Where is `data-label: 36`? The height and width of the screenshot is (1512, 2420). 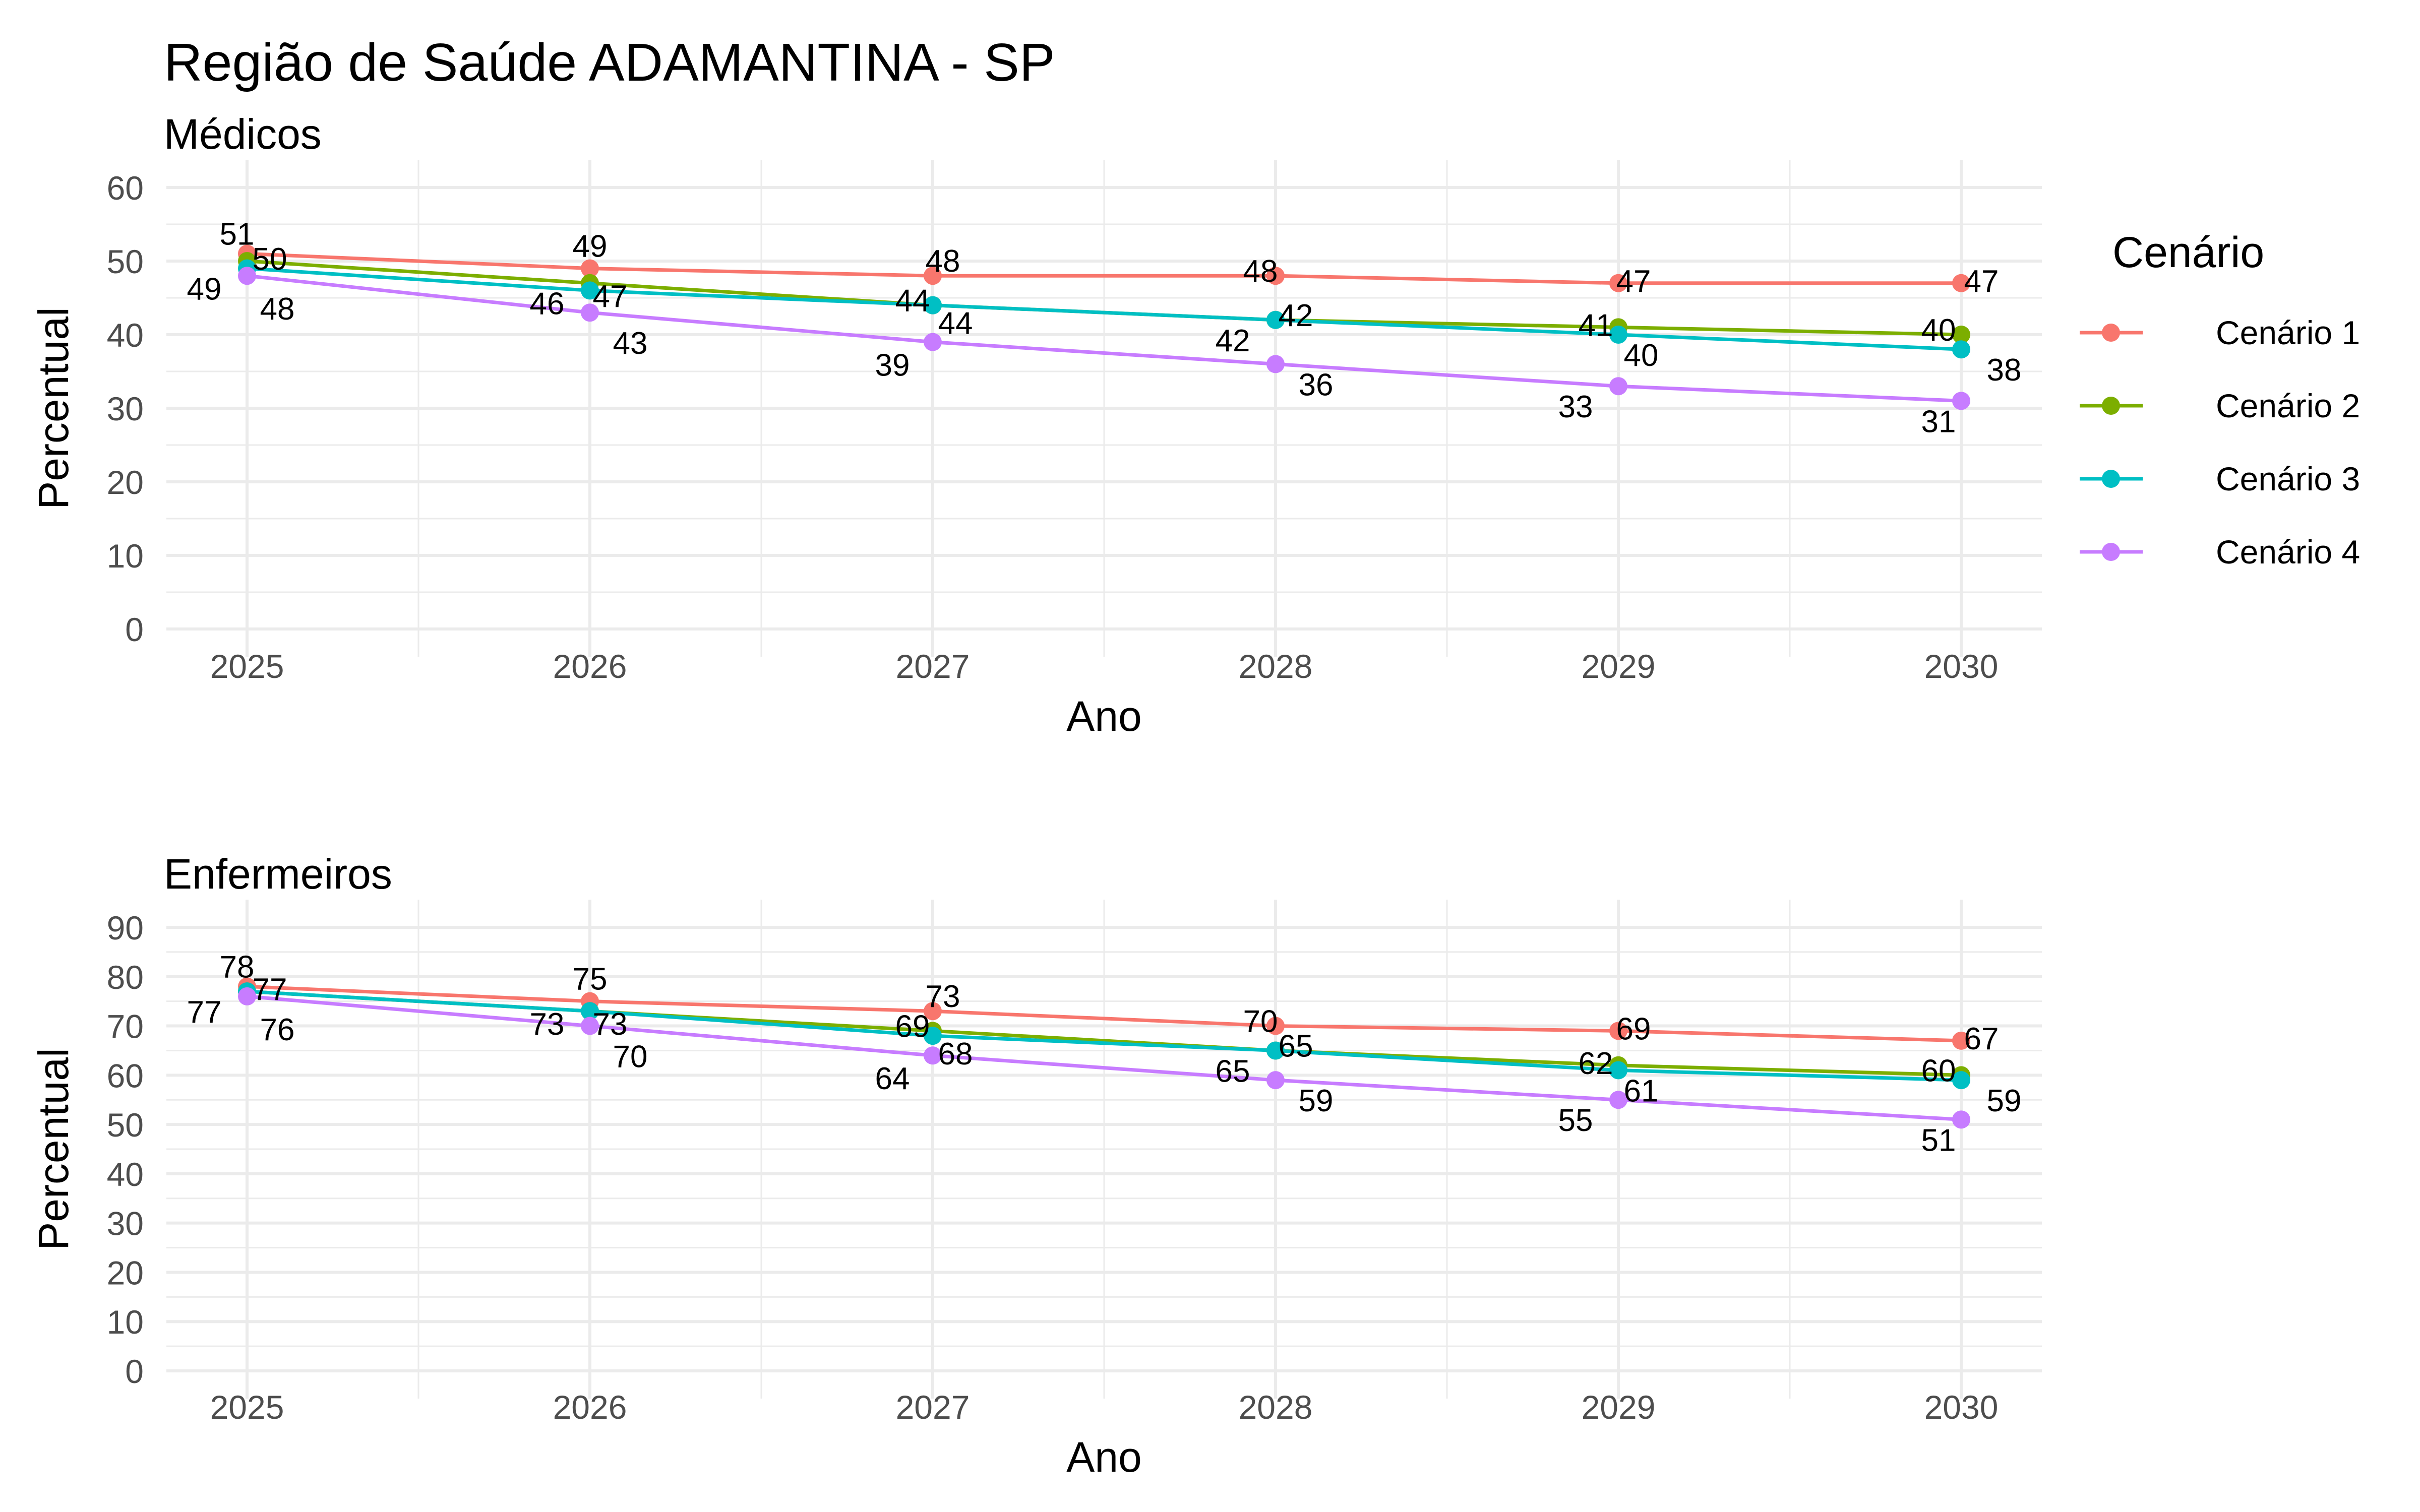
data-label: 36 is located at coordinates (1316, 384).